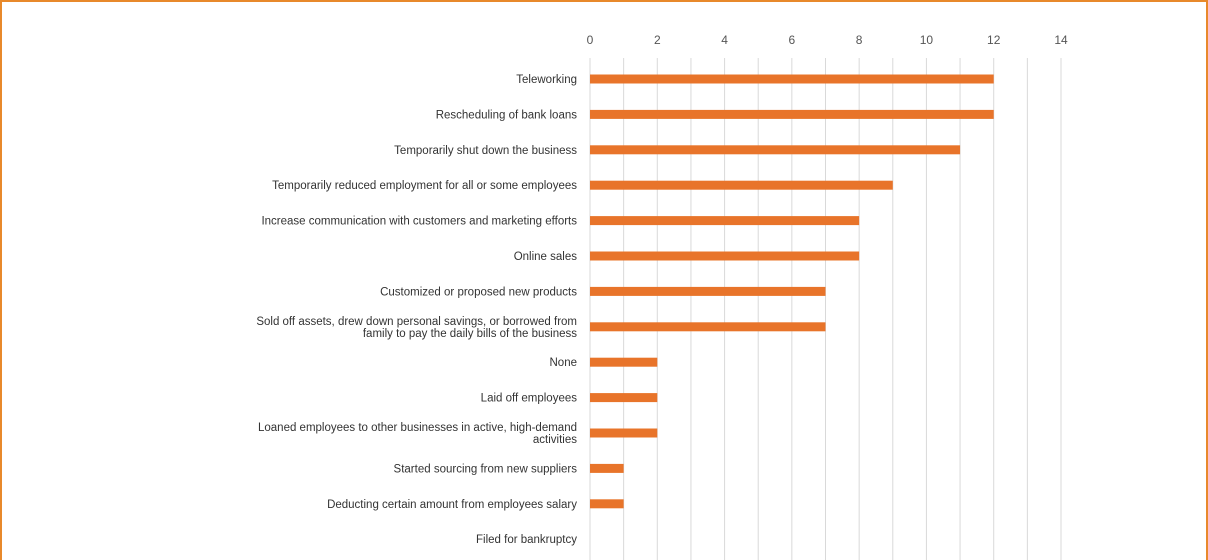 Image resolution: width=1208 pixels, height=560 pixels. Describe the element at coordinates (555, 440) in the screenshot. I see `category-label: activities` at that location.